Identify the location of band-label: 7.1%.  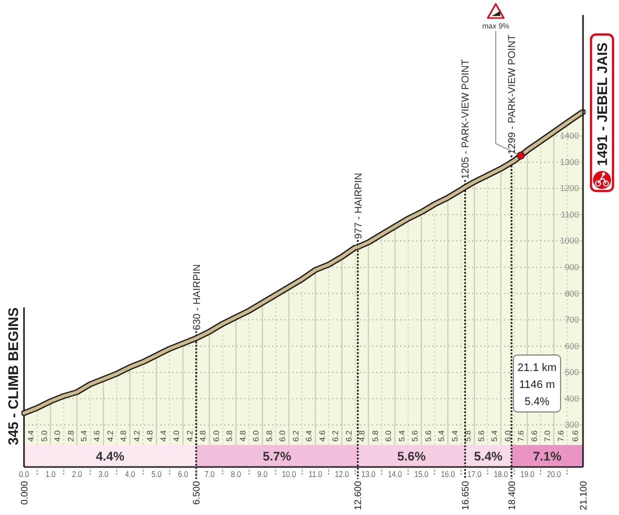
(547, 457).